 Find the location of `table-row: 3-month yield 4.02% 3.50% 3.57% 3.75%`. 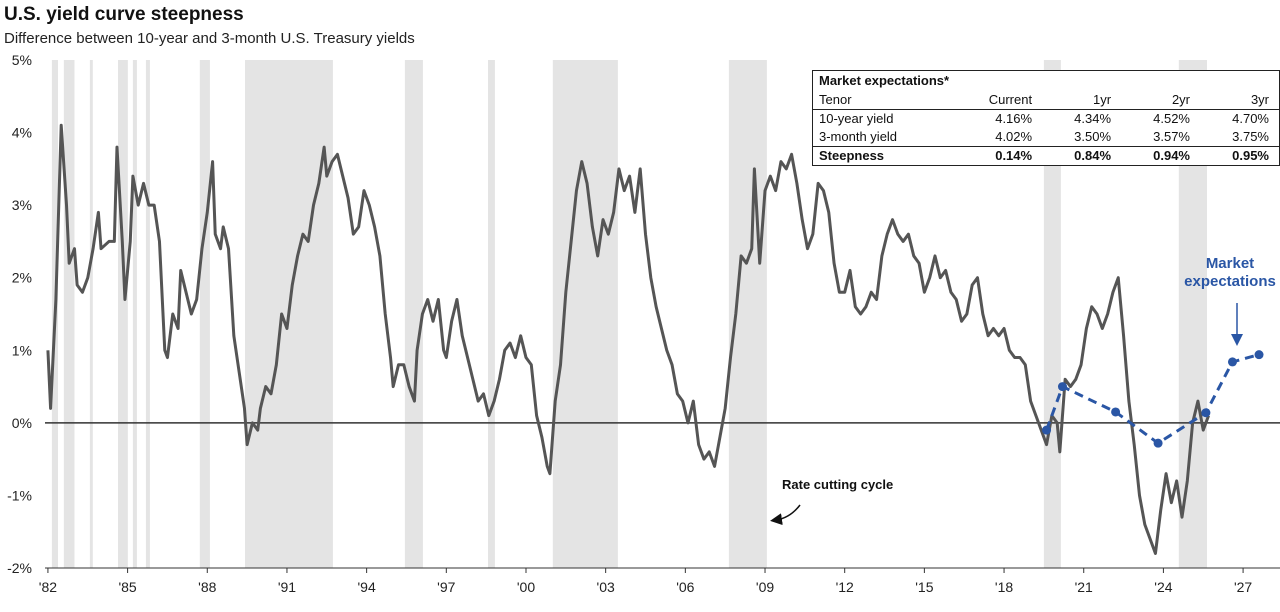

table-row: 3-month yield 4.02% 3.50% 3.57% 3.75% is located at coordinates (1046, 137).